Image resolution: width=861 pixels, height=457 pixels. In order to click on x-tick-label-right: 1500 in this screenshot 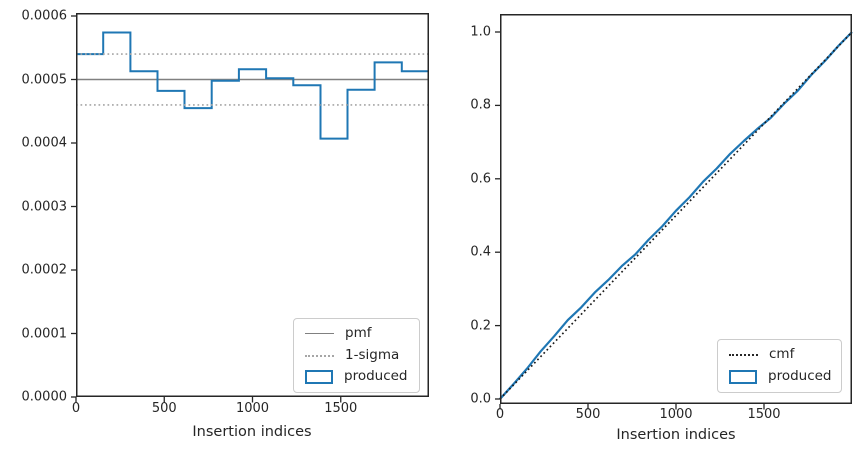, I will do `click(764, 414)`.